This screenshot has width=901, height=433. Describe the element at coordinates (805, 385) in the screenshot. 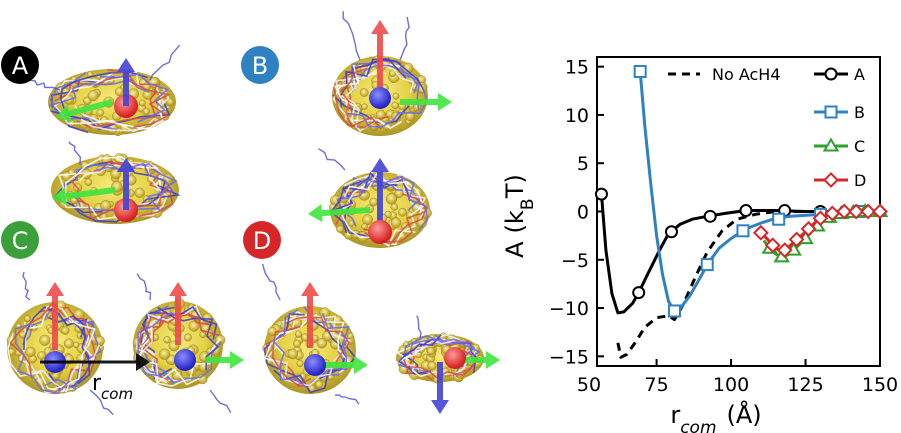

I see `x-tick-label-3: 125` at that location.